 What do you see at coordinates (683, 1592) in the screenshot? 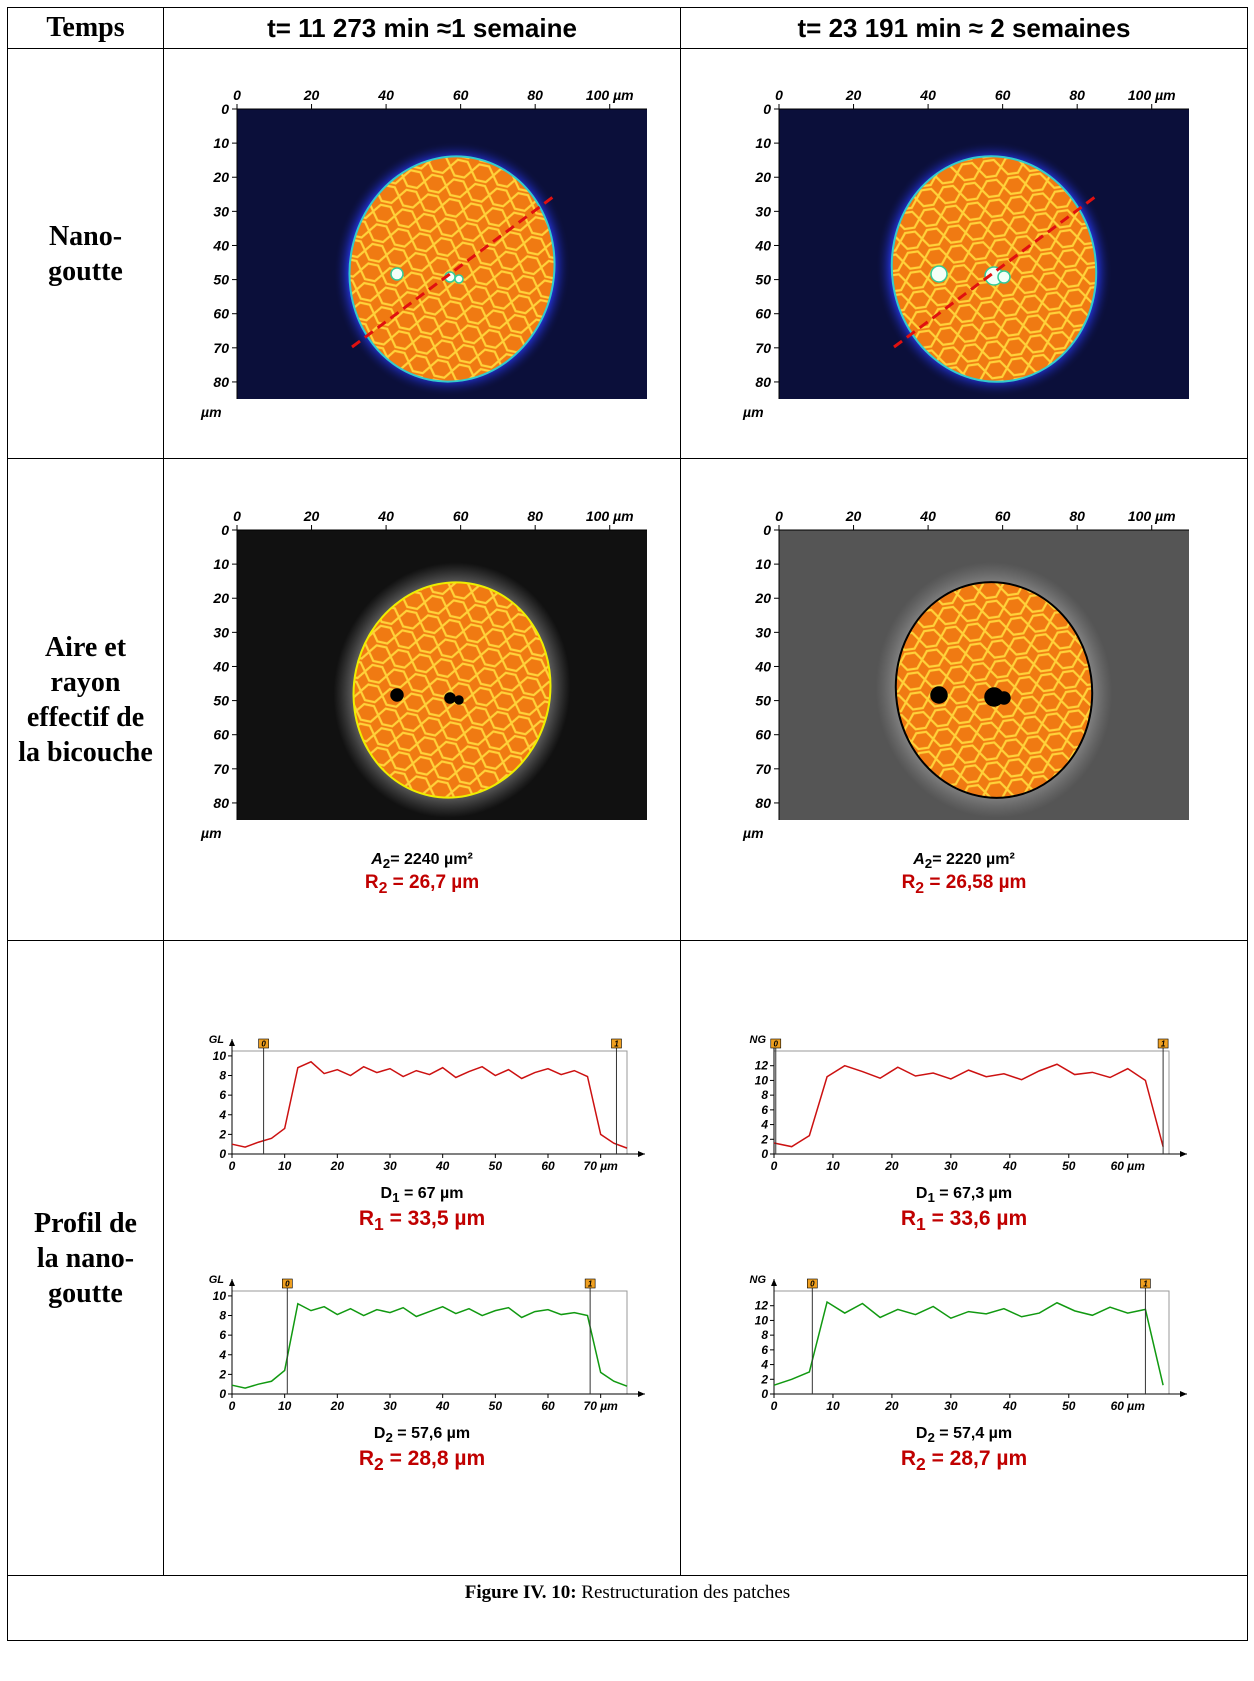
I see `caption-text: Restructuration des patches` at bounding box center [683, 1592].